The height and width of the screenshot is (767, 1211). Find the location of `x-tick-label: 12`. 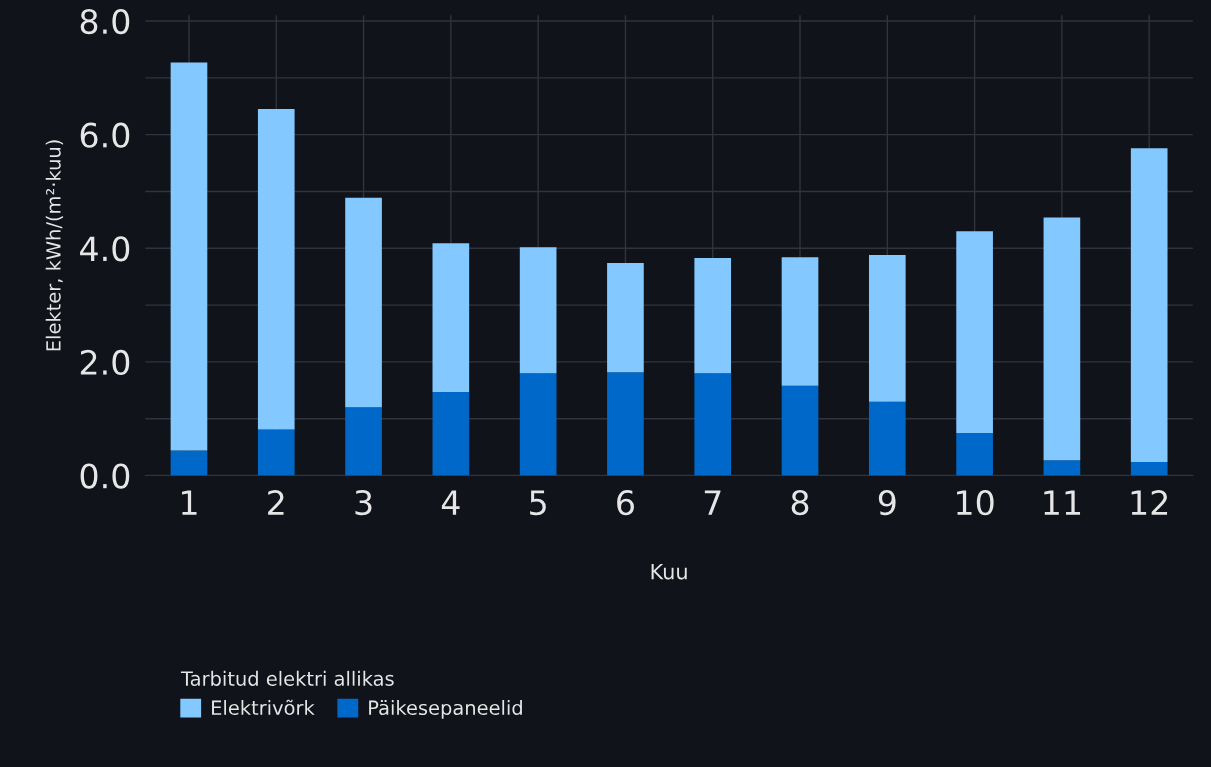

x-tick-label: 12 is located at coordinates (1149, 502).